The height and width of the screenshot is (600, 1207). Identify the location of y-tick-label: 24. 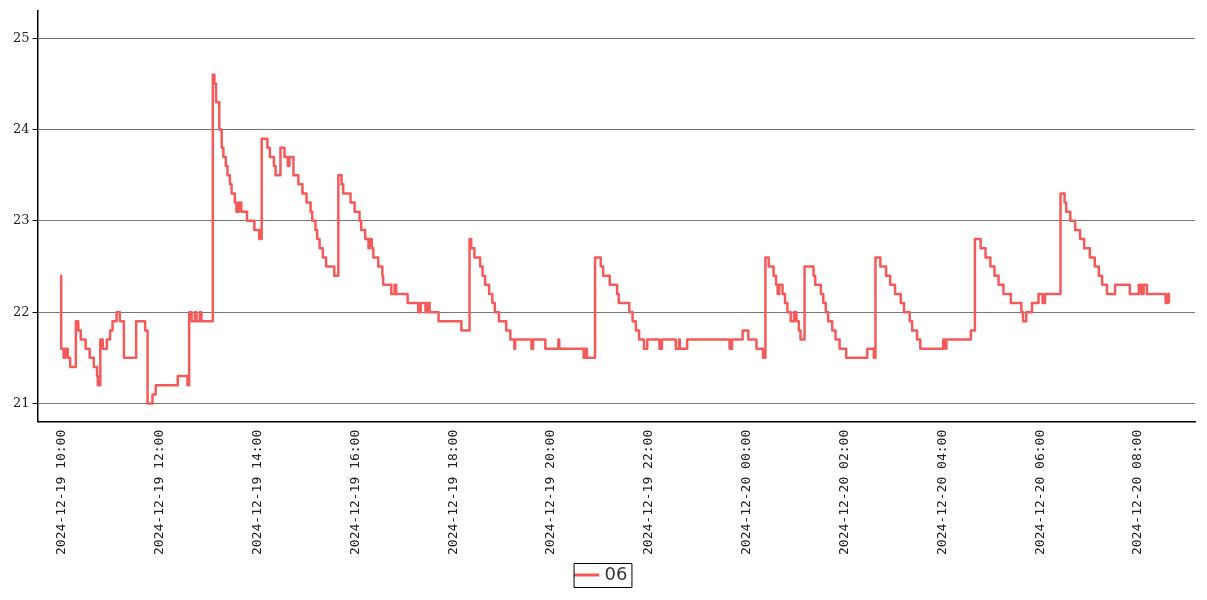
(21, 128).